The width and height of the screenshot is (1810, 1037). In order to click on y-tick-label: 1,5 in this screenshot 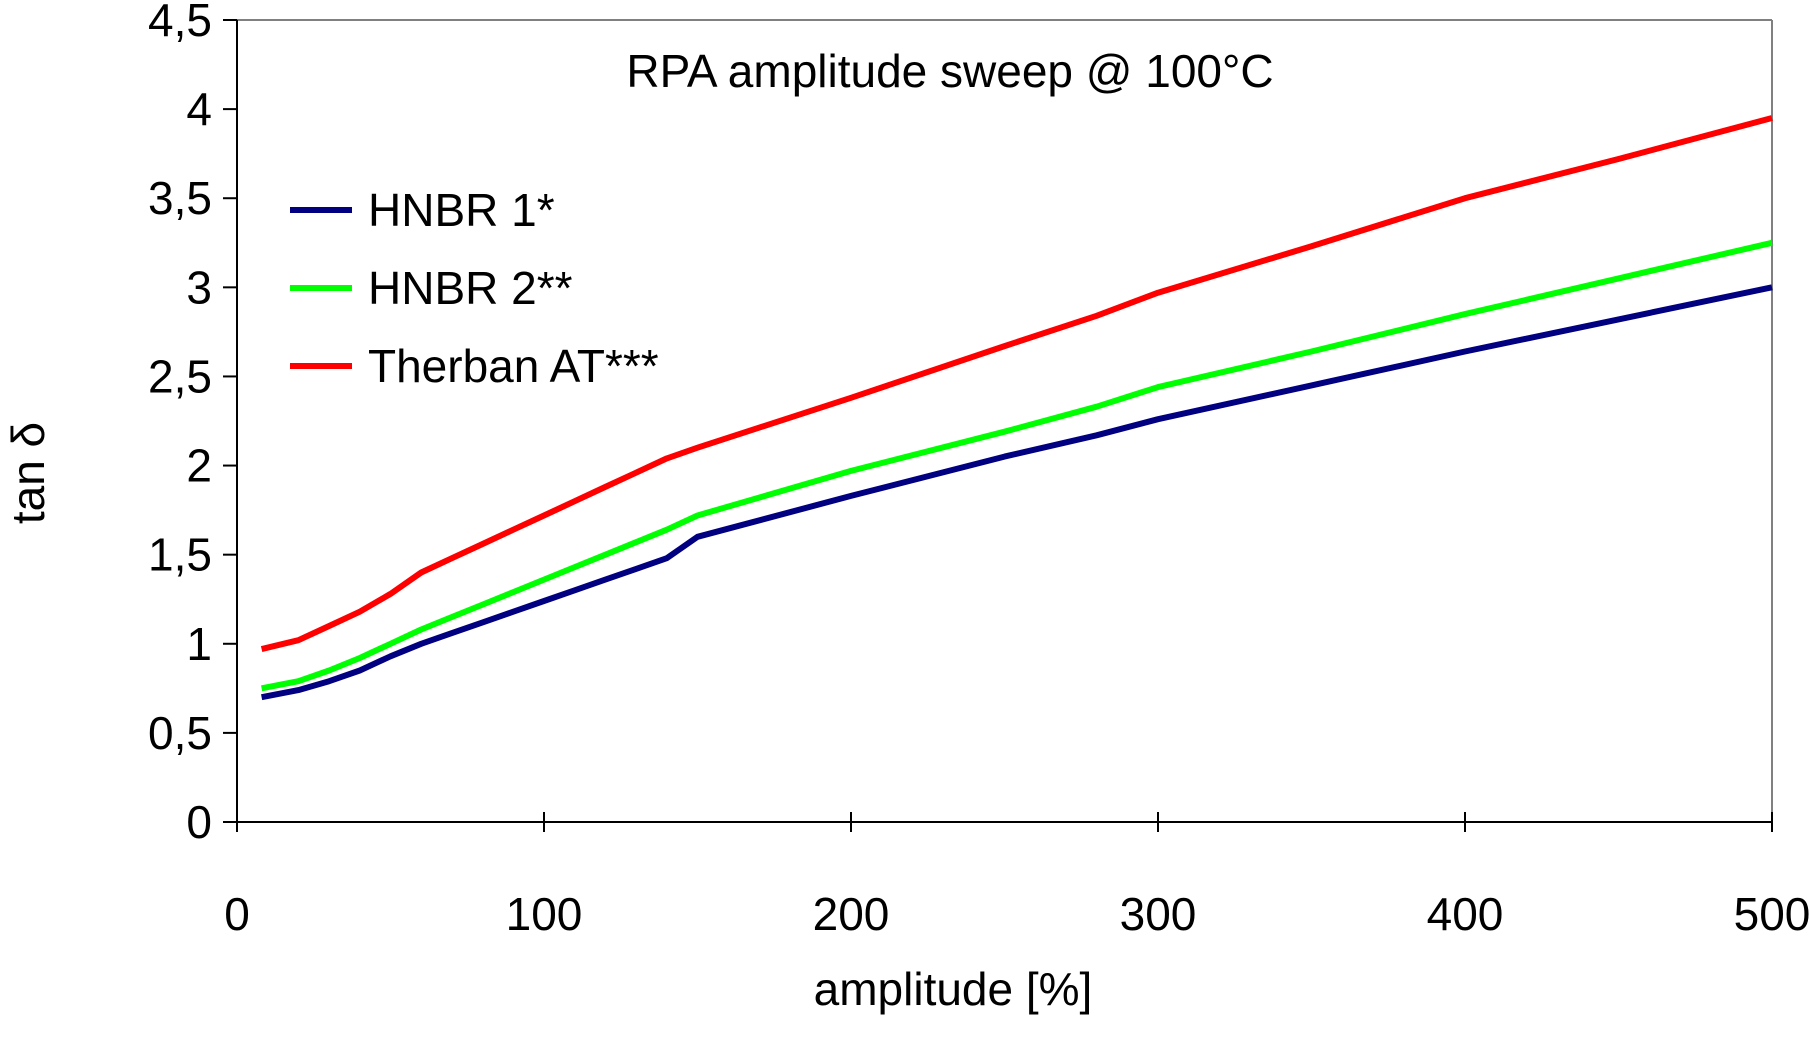, I will do `click(180, 555)`.